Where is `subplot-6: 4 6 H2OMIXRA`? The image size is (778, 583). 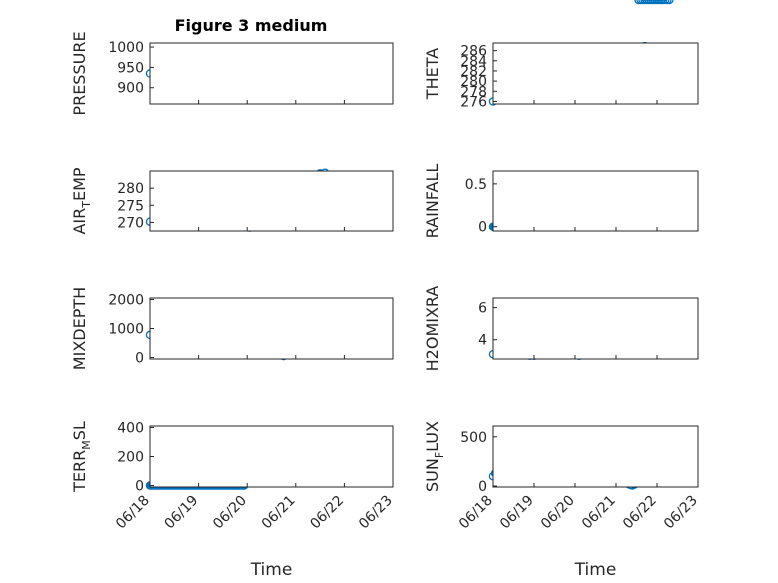 subplot-6: 4 6 H2OMIXRA is located at coordinates (561, 329).